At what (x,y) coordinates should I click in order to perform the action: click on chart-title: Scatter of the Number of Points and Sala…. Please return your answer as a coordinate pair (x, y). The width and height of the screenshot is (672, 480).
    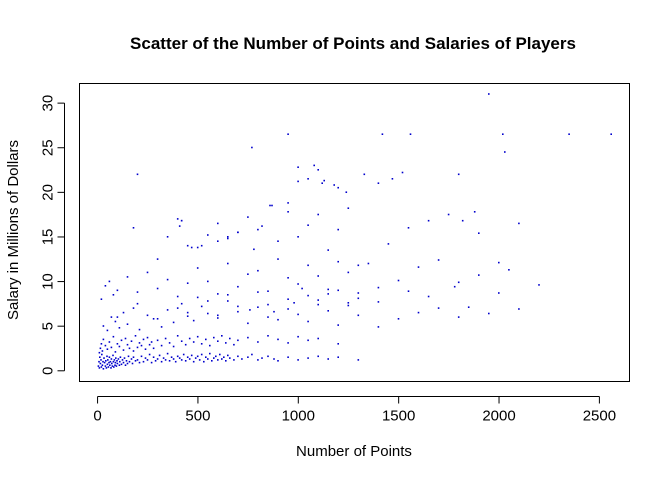
    Looking at the image, I should click on (353, 43).